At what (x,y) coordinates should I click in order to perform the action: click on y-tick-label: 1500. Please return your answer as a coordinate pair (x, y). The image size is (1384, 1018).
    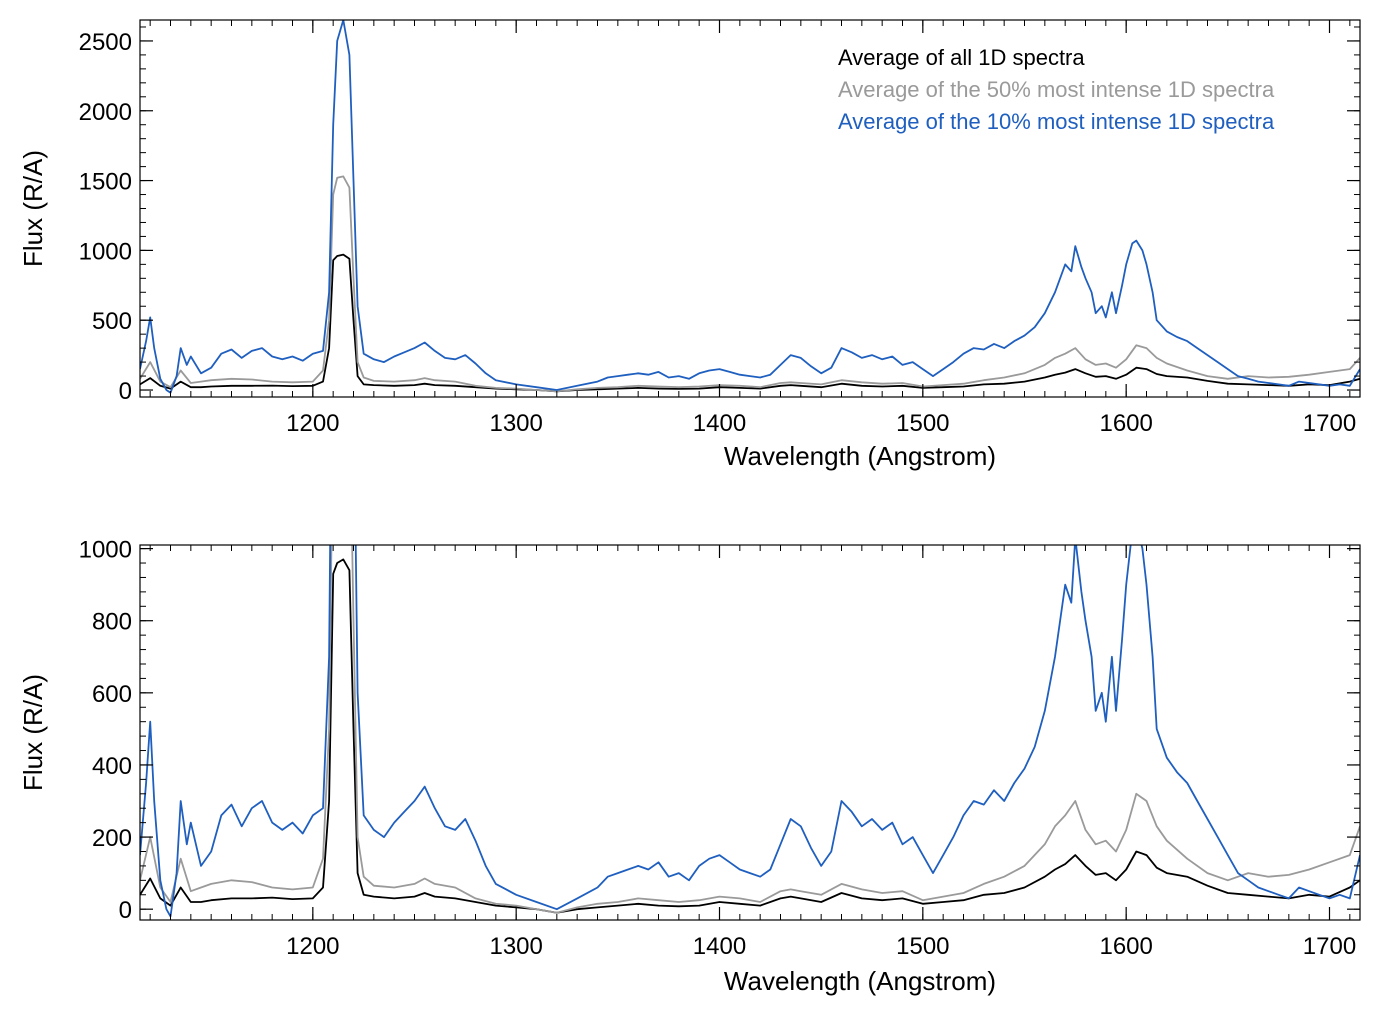
    Looking at the image, I should click on (105, 182).